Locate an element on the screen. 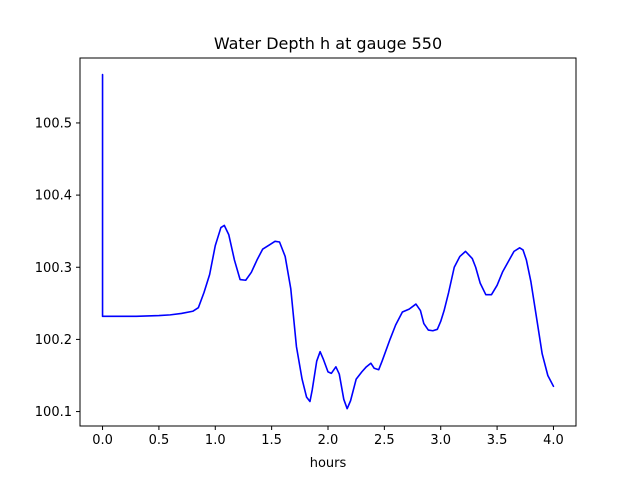 The image size is (640, 480). x-axis-label: hours is located at coordinates (328, 463).